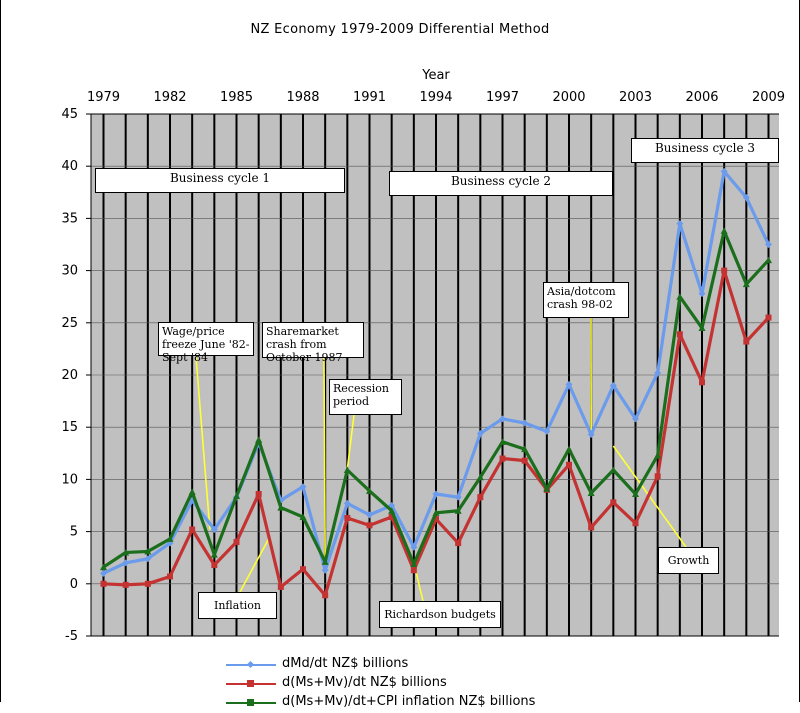 The image size is (800, 713). What do you see at coordinates (501, 183) in the screenshot?
I see `annotation-business-cycle-2: Business cycle 2` at bounding box center [501, 183].